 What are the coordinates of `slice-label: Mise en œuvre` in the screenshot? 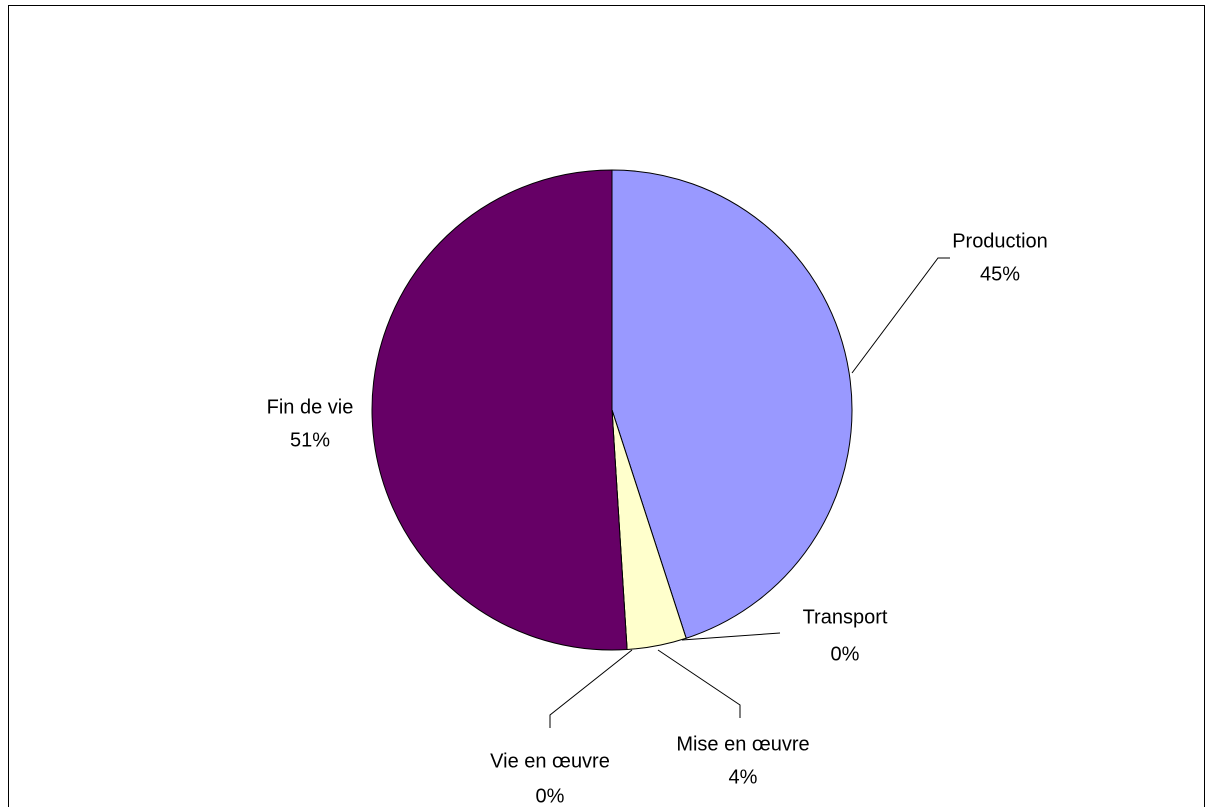 It's located at (742, 744).